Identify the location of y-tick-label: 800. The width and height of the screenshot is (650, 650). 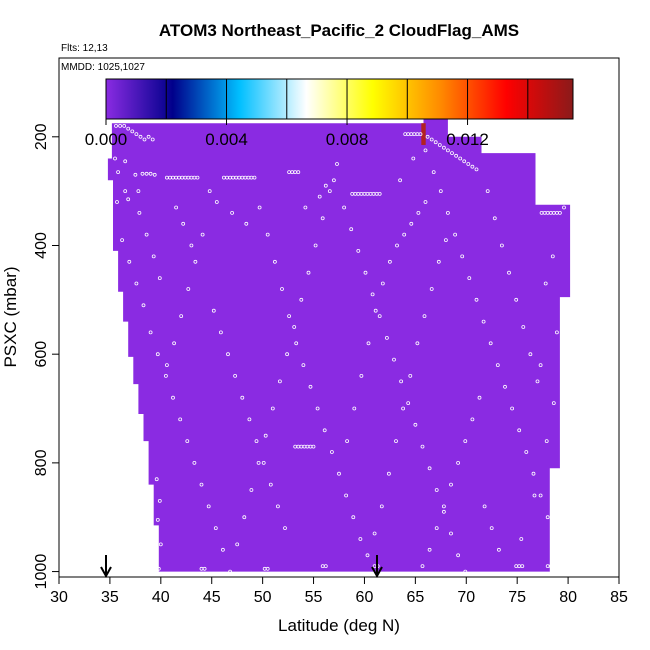
(41, 462).